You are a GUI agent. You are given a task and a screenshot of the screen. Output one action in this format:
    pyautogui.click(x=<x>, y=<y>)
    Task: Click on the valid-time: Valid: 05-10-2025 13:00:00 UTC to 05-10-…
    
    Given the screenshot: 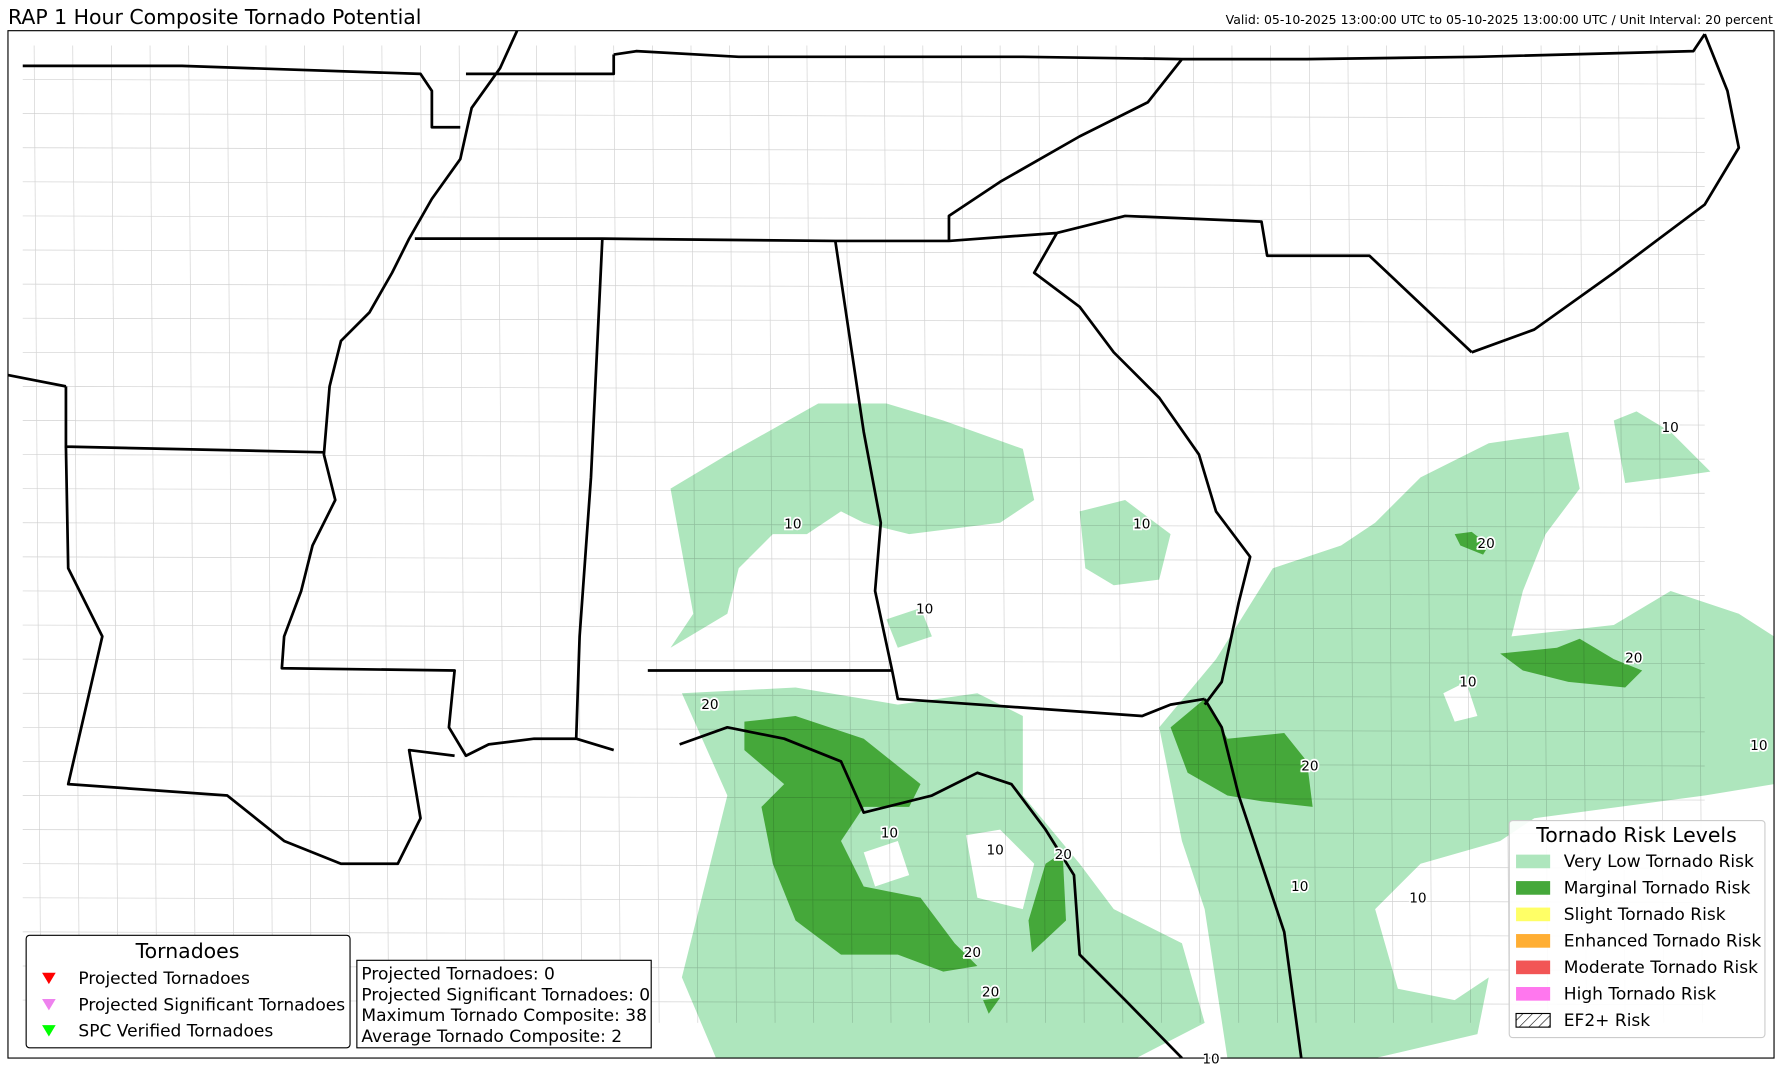 What is the action you would take?
    pyautogui.click(x=1499, y=19)
    